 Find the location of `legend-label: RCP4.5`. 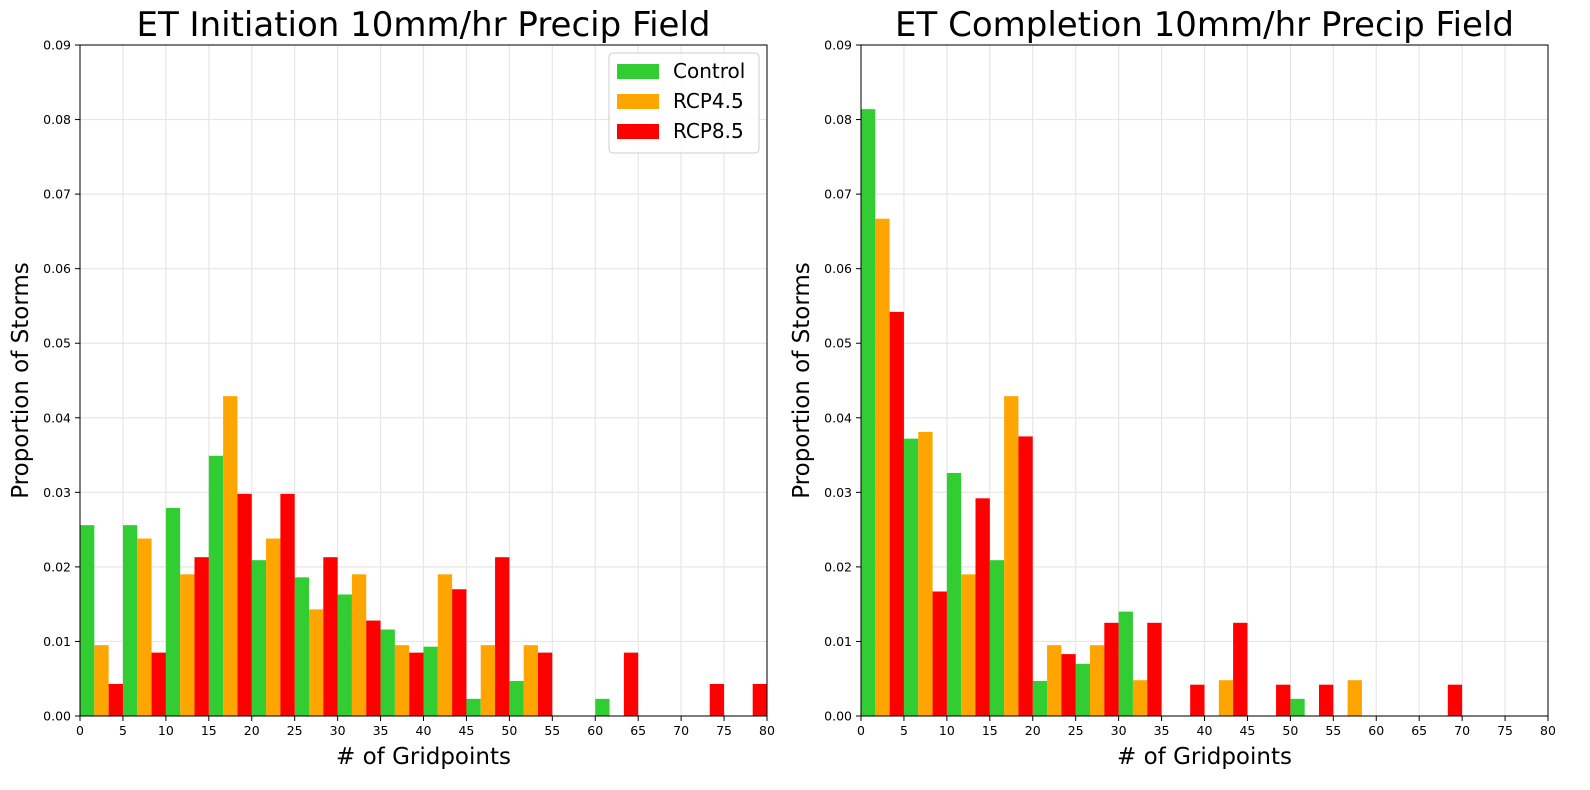

legend-label: RCP4.5 is located at coordinates (708, 101).